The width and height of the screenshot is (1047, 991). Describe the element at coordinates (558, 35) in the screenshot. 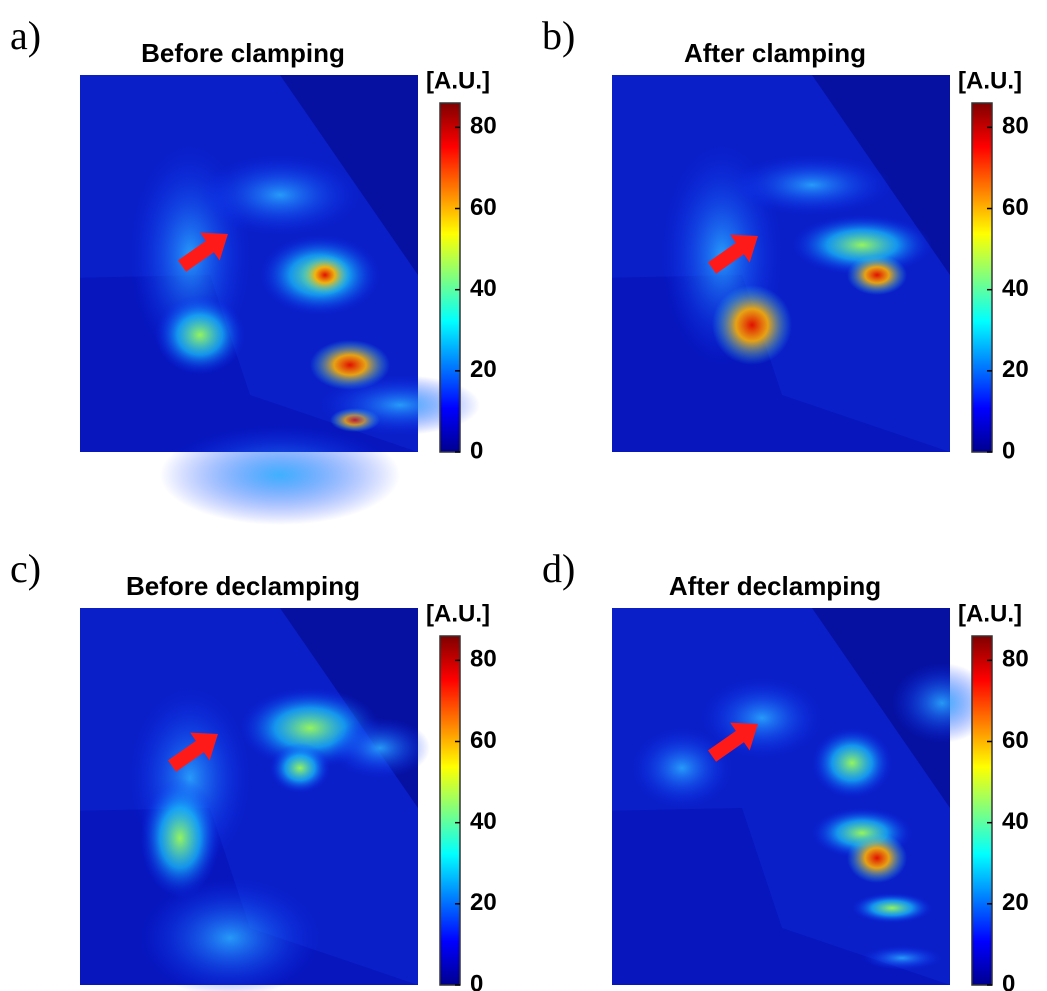

I see `panel-label: b)` at that location.